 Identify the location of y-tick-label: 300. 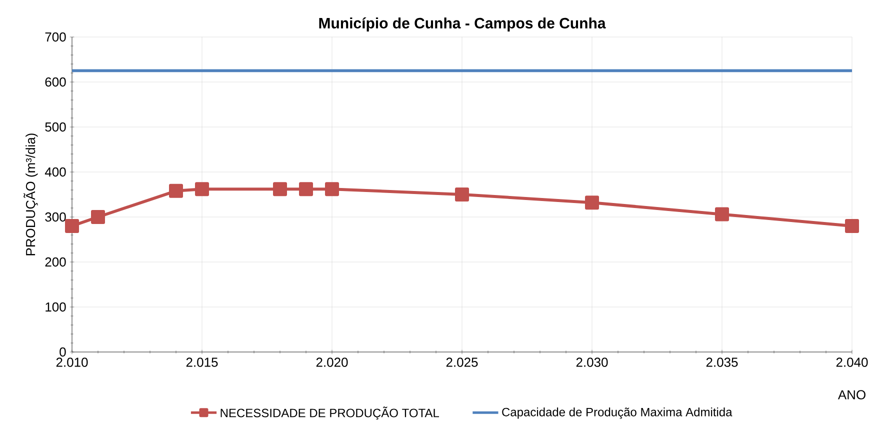
(55, 217).